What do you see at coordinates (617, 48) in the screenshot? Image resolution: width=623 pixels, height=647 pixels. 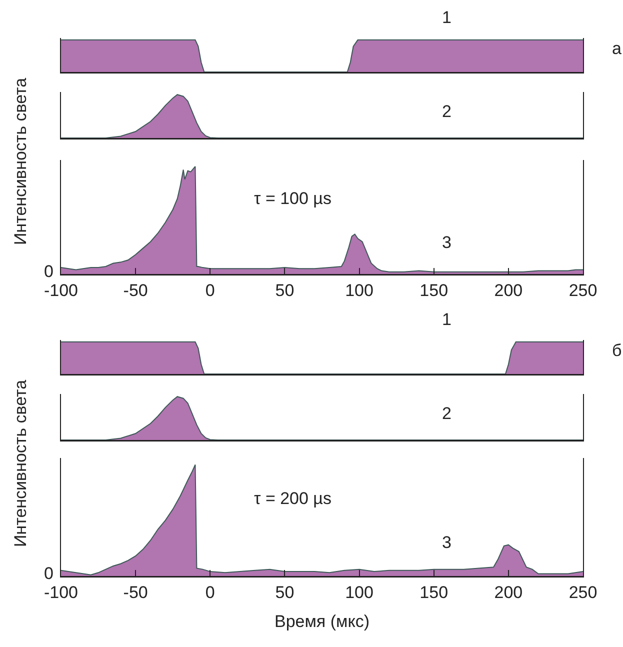 I see `text: а` at bounding box center [617, 48].